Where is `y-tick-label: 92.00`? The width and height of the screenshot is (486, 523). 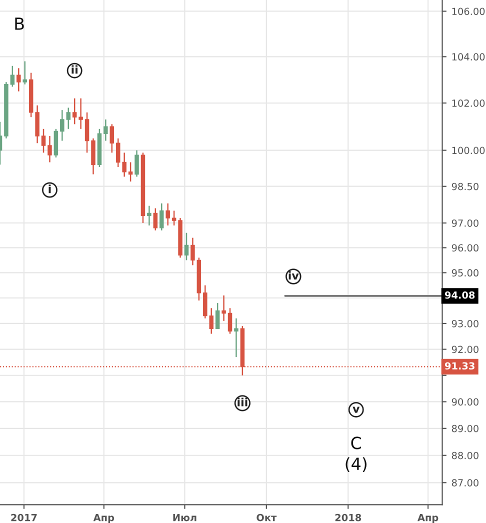
y-tick-label: 92.00 is located at coordinates (465, 350).